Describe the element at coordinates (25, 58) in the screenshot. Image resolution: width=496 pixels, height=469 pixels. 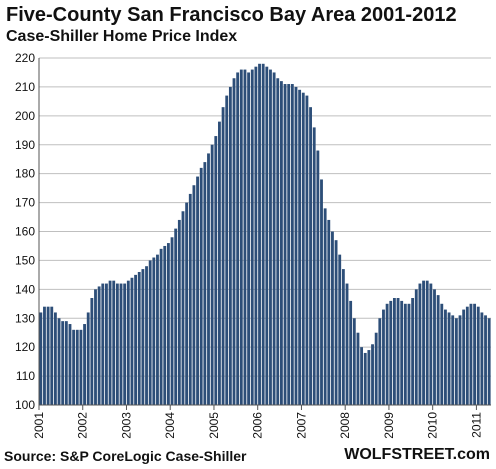
I see `y-tick-label: 220` at that location.